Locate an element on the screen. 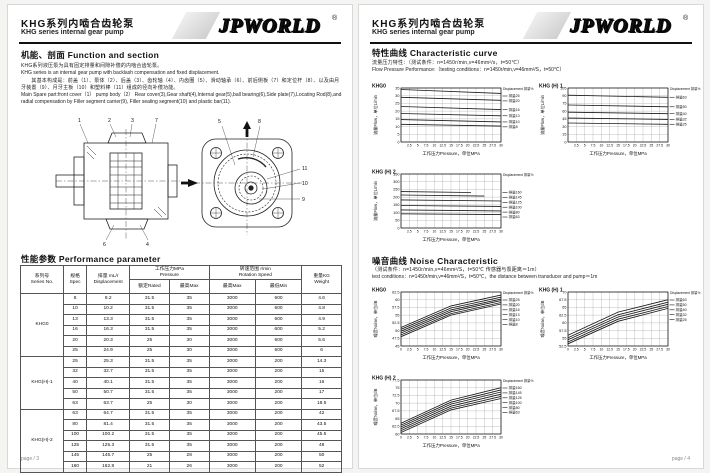 This screenshot has height=473, width=710. svg-text: 排量40 is located at coordinates (681, 113).